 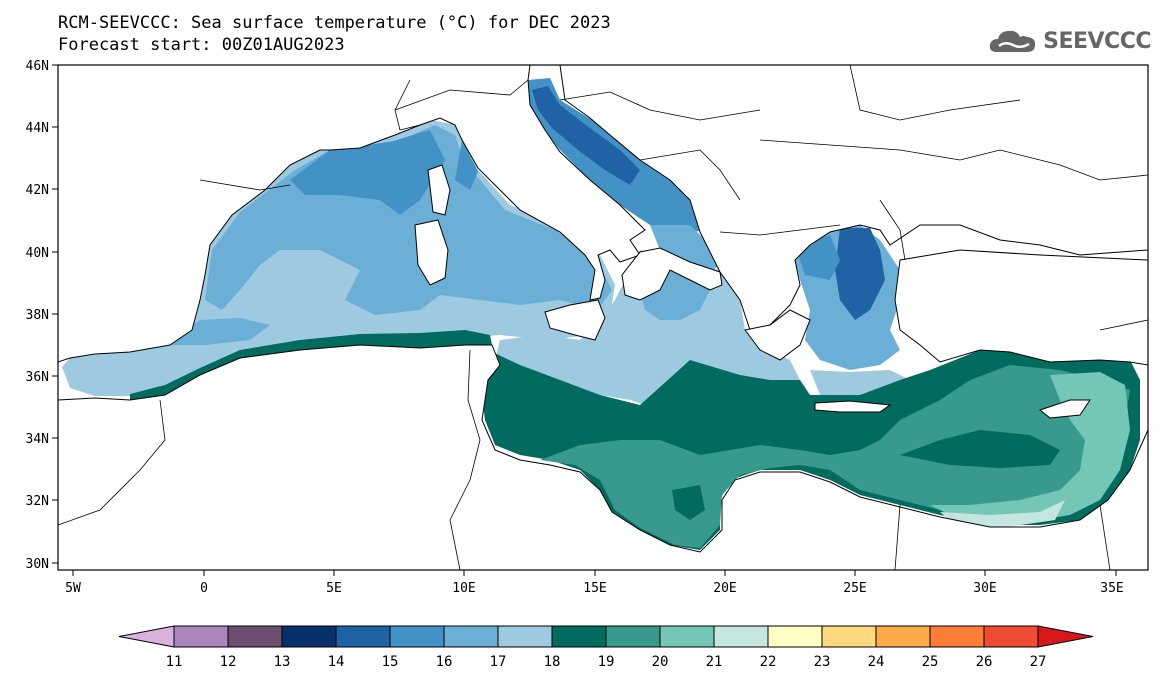 I want to click on lon-axis: 5W 0 5E 10E 15E 20E 25E 30E 35E, so click(x=594, y=583).